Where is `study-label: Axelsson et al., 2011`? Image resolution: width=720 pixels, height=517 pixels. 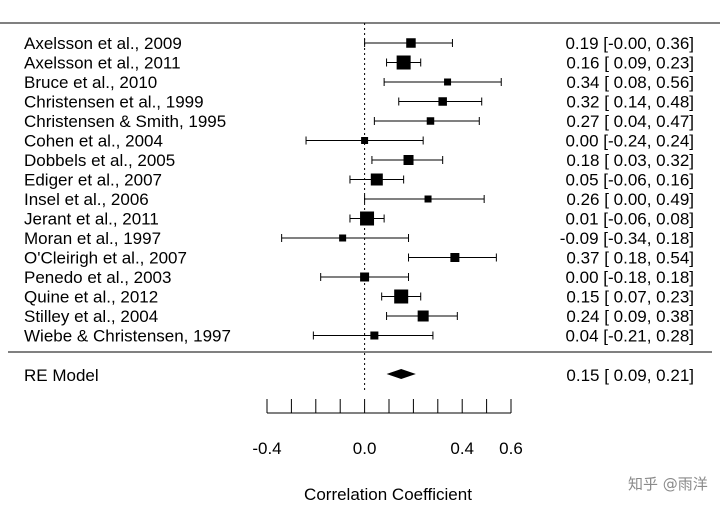
study-label: Axelsson et al., 2011 is located at coordinates (102, 63).